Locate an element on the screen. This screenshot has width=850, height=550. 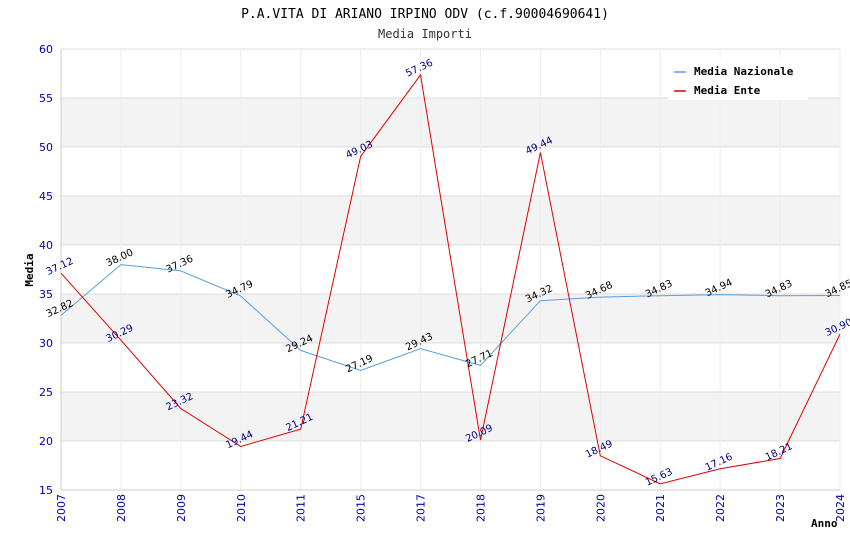
x-tick-label: 2011 is located at coordinates (301, 508).